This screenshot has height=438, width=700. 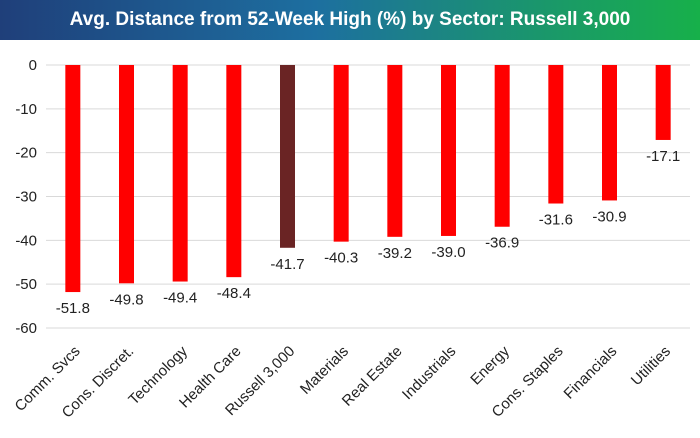 What do you see at coordinates (502, 243) in the screenshot?
I see `data-label: -36.9` at bounding box center [502, 243].